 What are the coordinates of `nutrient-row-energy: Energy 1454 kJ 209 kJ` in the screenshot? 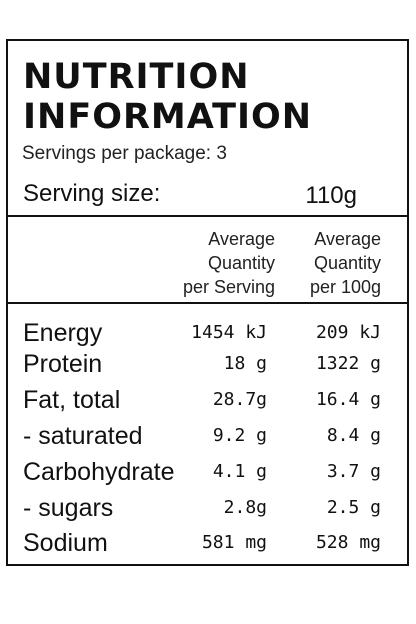 It's located at (207, 333).